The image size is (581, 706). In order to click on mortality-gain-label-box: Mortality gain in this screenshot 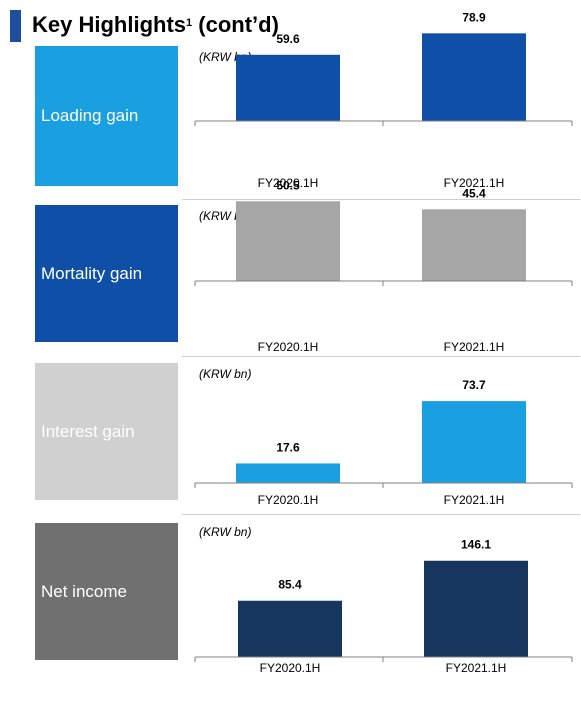, I will do `click(106, 273)`.